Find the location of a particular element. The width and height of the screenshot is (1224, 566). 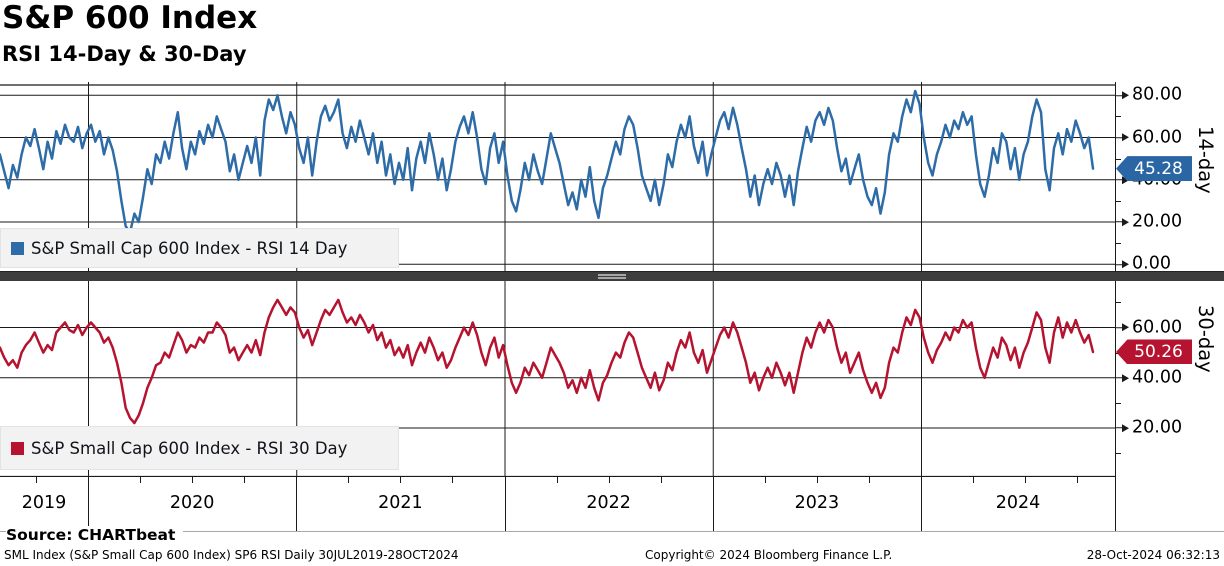

year-label-2020: 2020 is located at coordinates (192, 503).